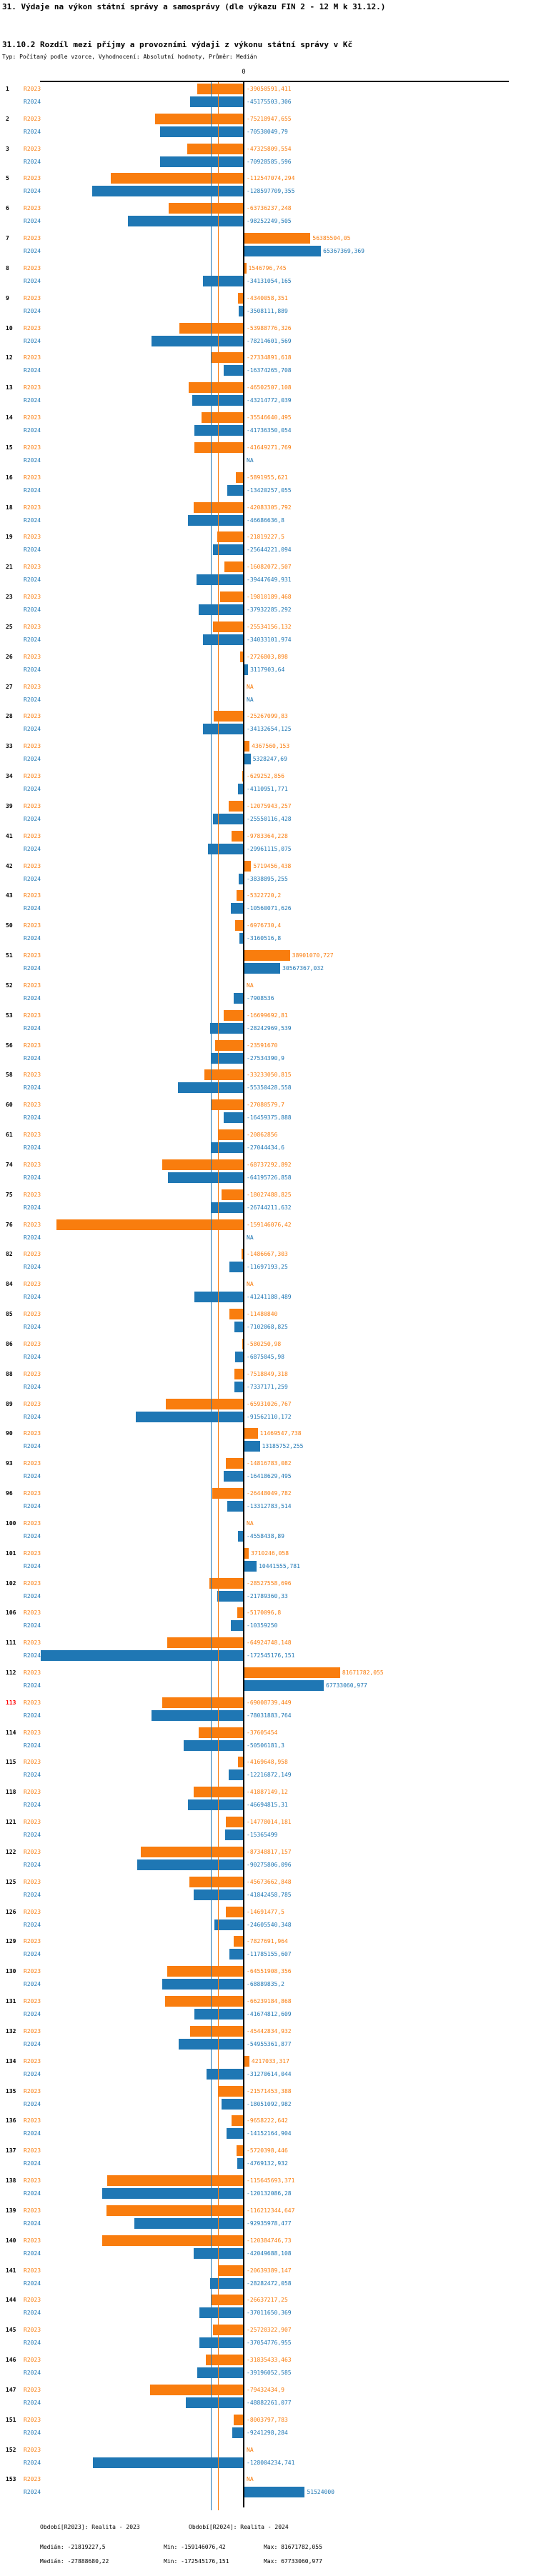  What do you see at coordinates (274, 82) in the screenshot?
I see `axis-line` at bounding box center [274, 82].